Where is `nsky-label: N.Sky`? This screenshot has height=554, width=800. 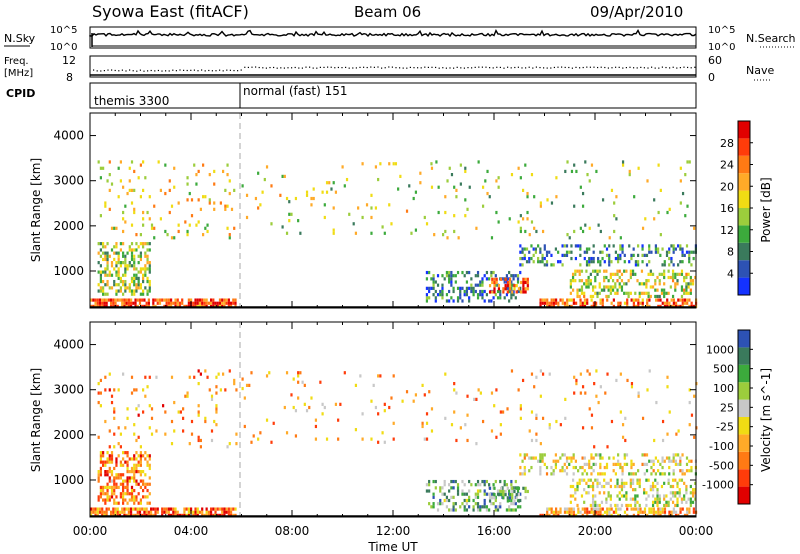 nsky-label: N.Sky is located at coordinates (20, 38).